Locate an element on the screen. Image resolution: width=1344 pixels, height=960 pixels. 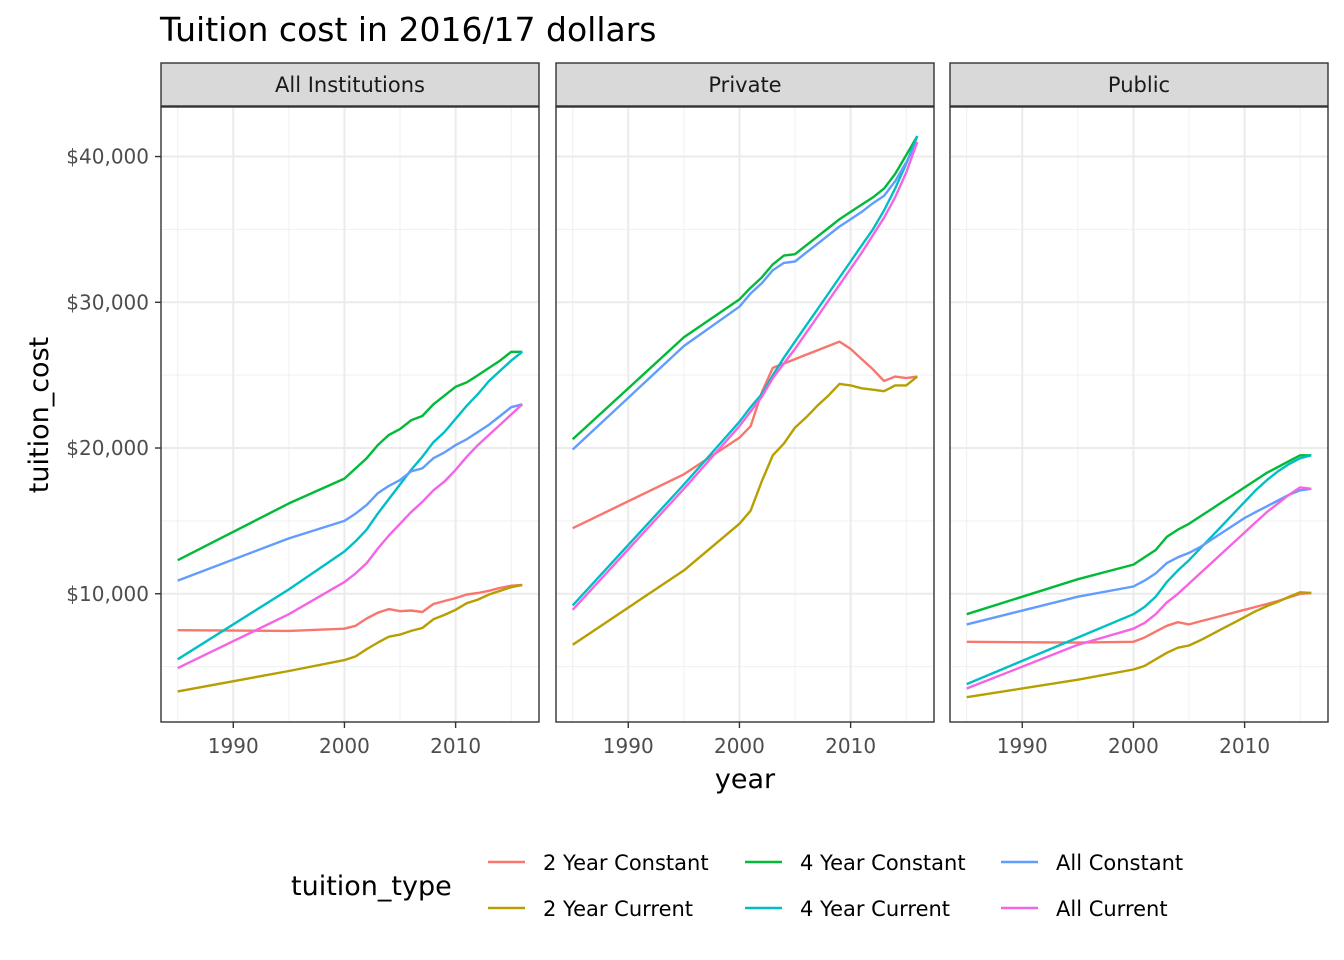
series-line-private-4-year-current is located at coordinates (745, 371).